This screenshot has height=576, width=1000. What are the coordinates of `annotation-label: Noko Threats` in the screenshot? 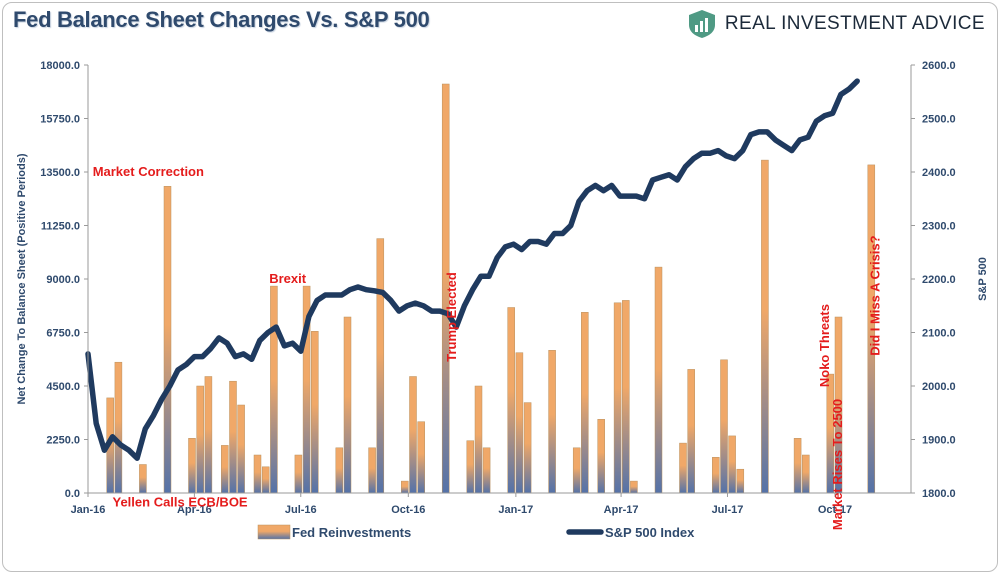 It's located at (824, 345).